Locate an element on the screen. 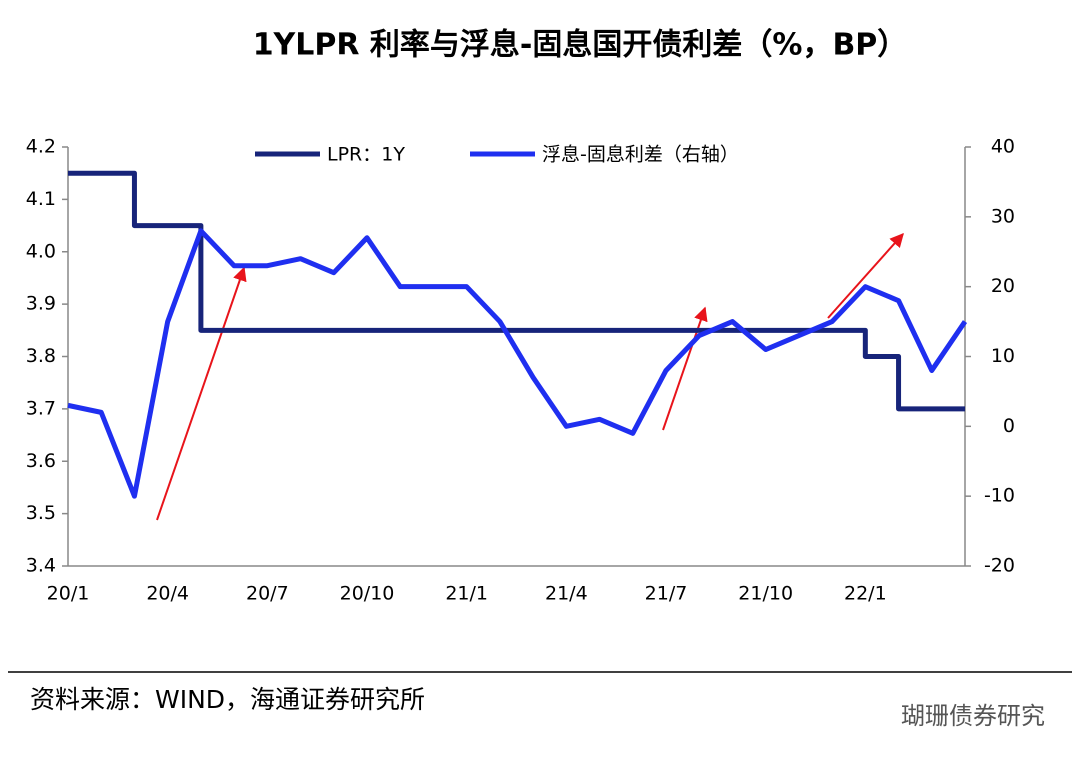  x-tick-label: 20/4 is located at coordinates (167, 594).